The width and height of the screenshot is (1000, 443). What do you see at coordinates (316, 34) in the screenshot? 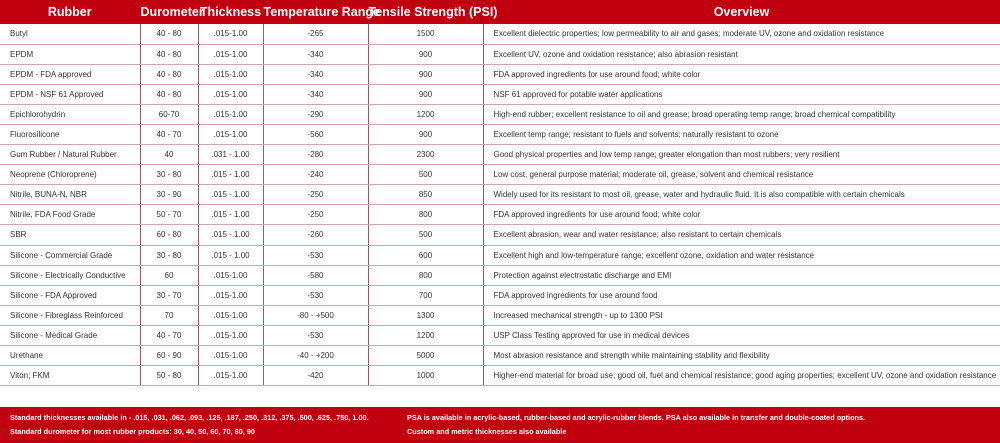
I see `cell-temperature-range: -265` at bounding box center [316, 34].